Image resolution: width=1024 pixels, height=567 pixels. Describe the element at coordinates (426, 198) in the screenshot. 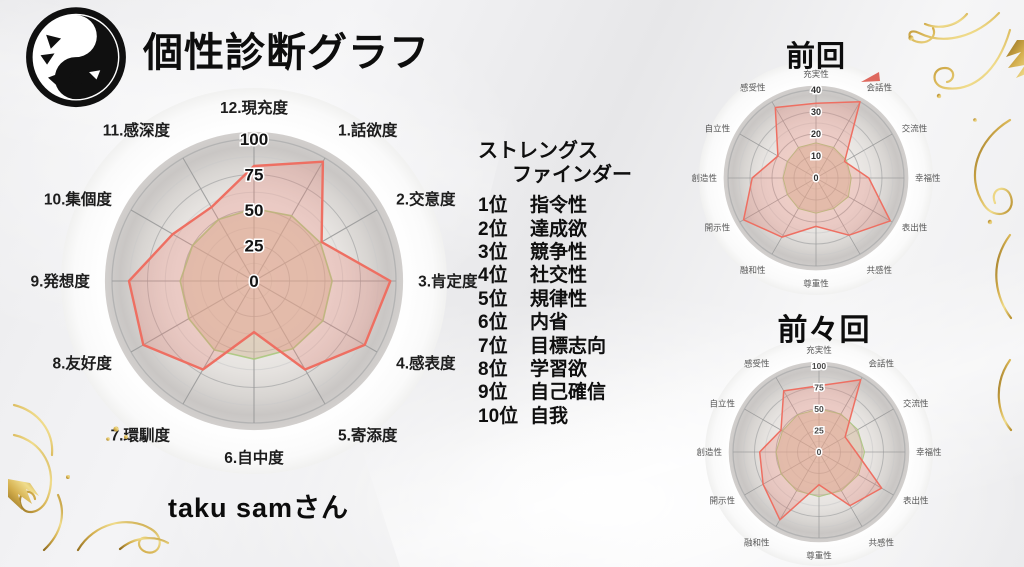

I see `axis-label: 2.交意度` at that location.